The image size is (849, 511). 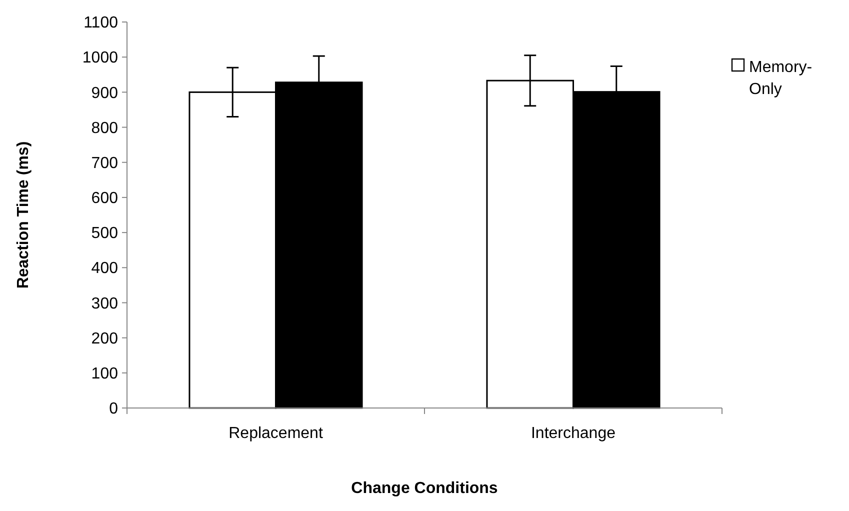 What do you see at coordinates (424, 488) in the screenshot?
I see `x-axis-title: Change Conditions` at bounding box center [424, 488].